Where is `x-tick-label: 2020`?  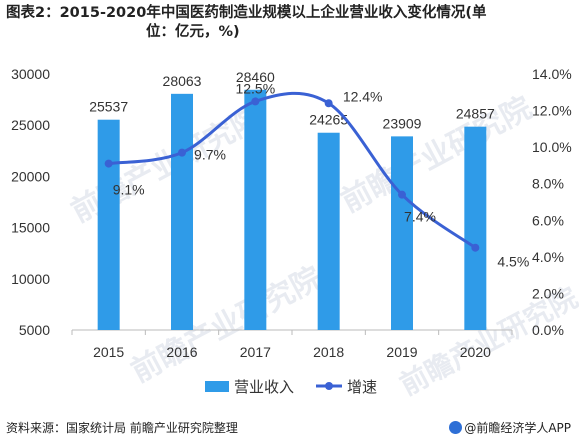 x-tick-label: 2020 is located at coordinates (475, 352).